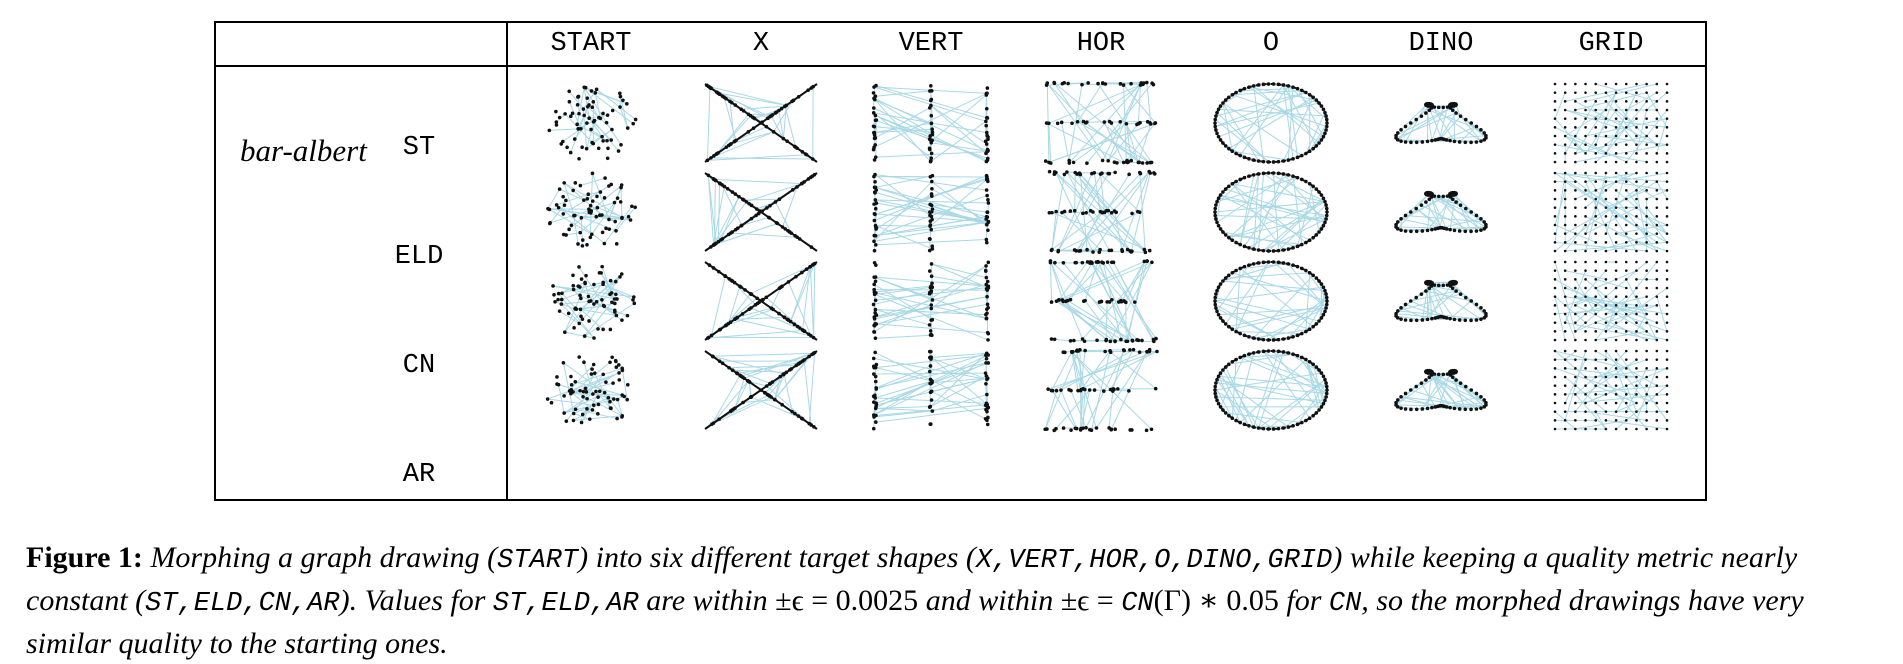 The height and width of the screenshot is (664, 1903). I want to click on caption-comma: ,, so click(1000, 561).